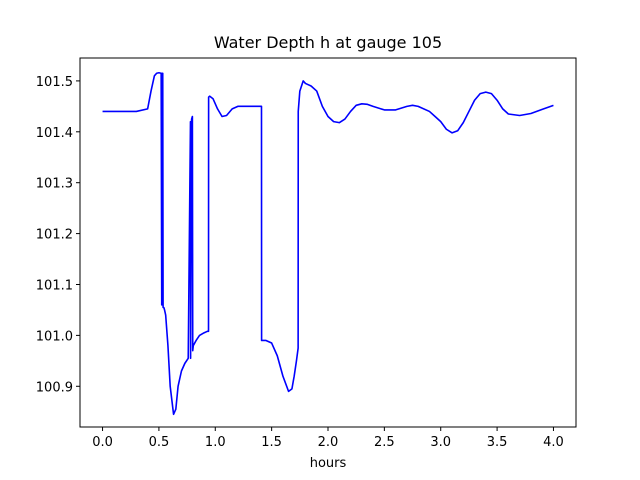 The height and width of the screenshot is (480, 640). Describe the element at coordinates (328, 463) in the screenshot. I see `x-axis-label: hours` at that location.